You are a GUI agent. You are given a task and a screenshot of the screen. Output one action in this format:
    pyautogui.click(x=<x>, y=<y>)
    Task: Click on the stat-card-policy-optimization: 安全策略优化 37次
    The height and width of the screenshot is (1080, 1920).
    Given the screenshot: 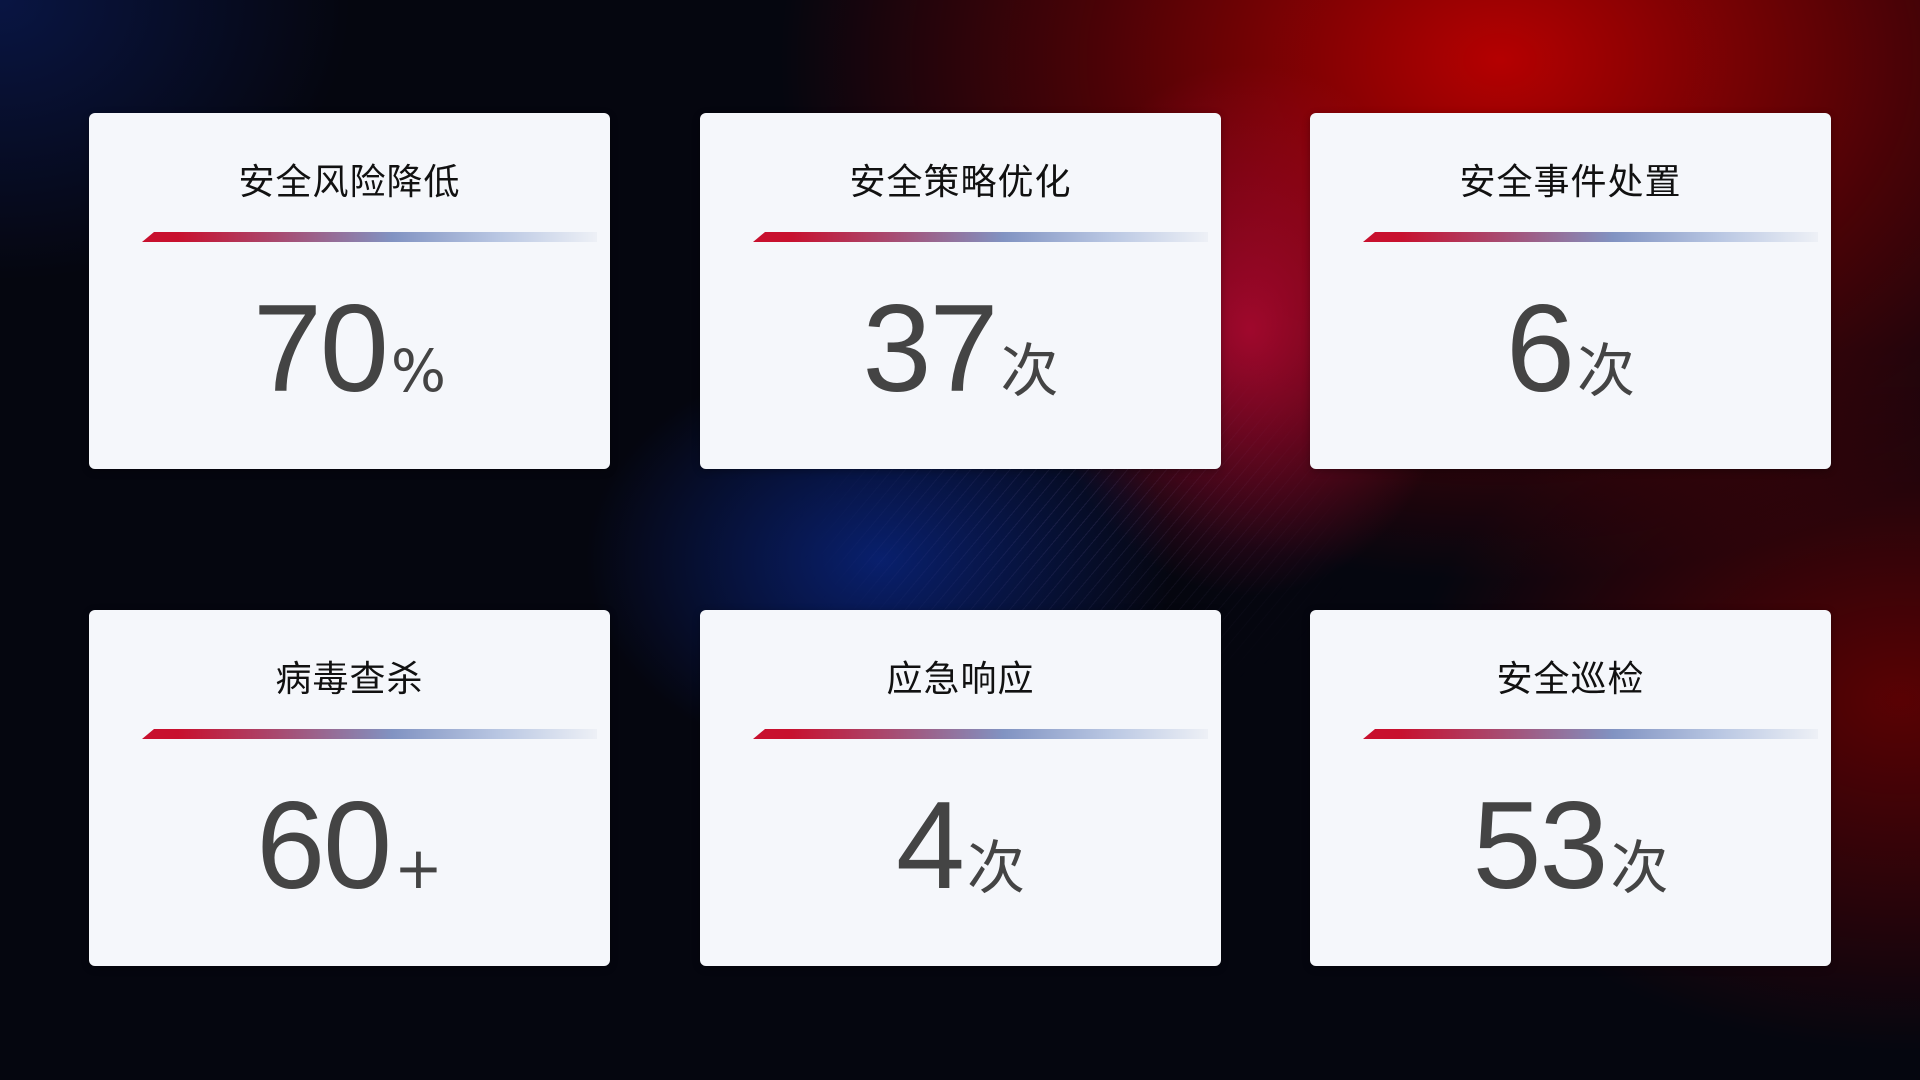 What is the action you would take?
    pyautogui.click(x=960, y=291)
    